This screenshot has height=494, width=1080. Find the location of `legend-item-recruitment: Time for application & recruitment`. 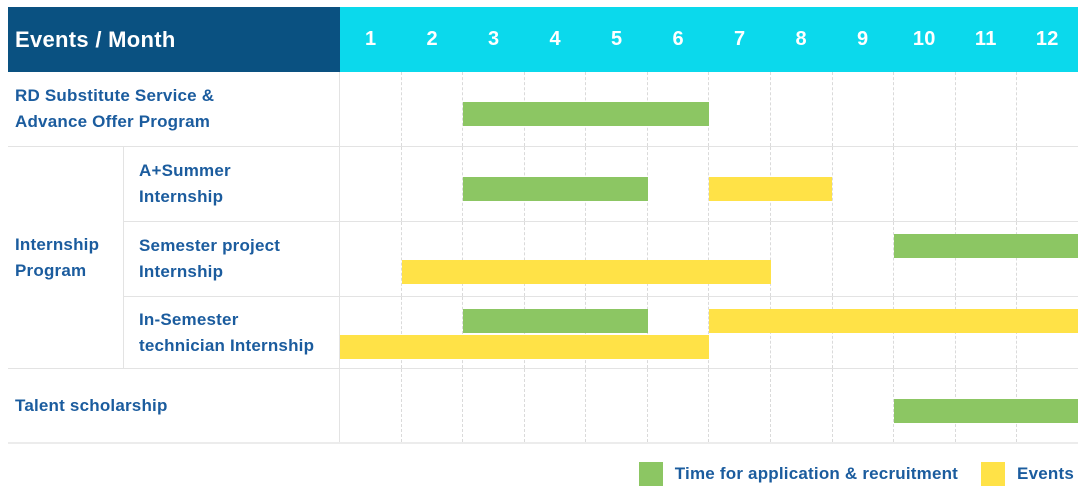

legend-item-recruitment: Time for application & recruitment is located at coordinates (798, 474).